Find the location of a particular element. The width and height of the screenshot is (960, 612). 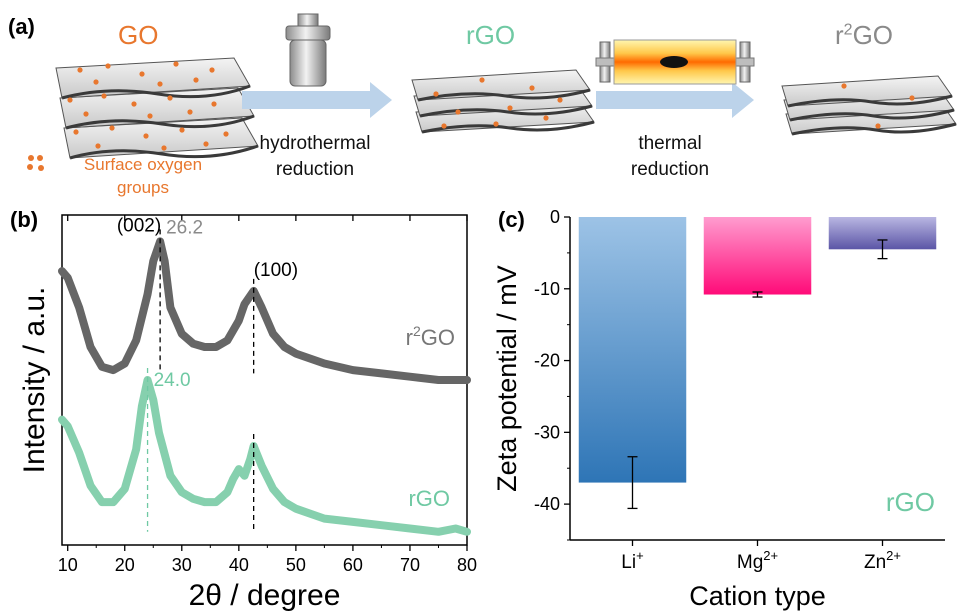

r2go-stage-label-sup: 2 is located at coordinates (848, 30).